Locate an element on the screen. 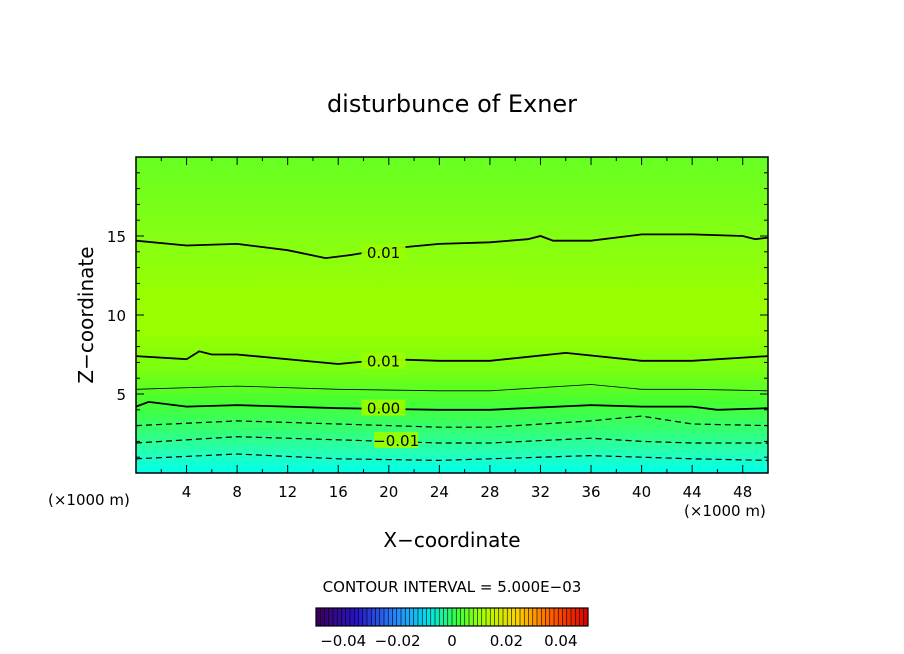 Image resolution: width=904 pixels, height=654 pixels. x-tick-label: 20 is located at coordinates (388, 492).